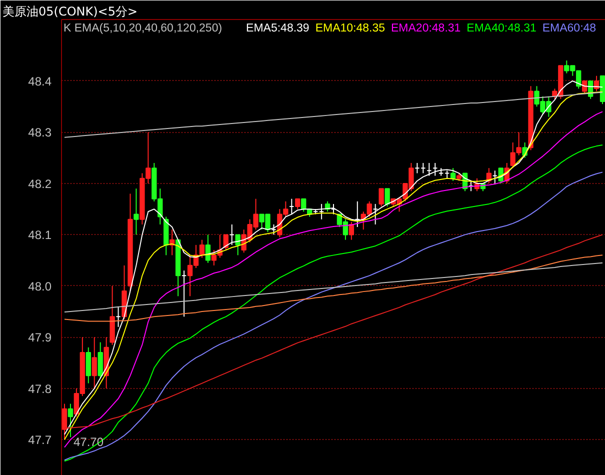  What do you see at coordinates (40, 440) in the screenshot?
I see `y-tick-label: 47.7` at bounding box center [40, 440].